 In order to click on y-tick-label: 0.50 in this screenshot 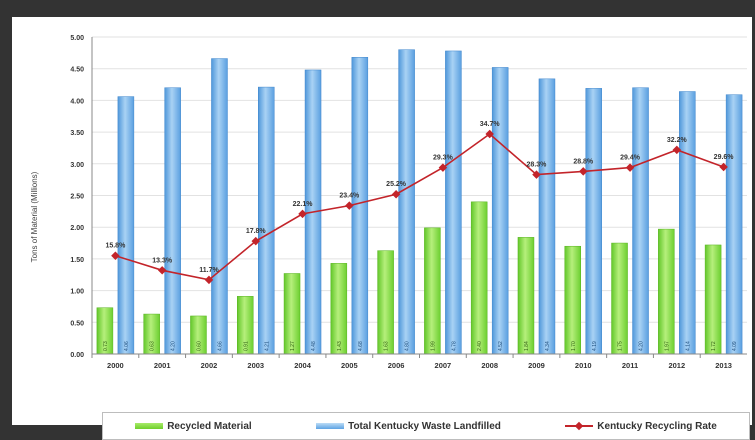, I will do `click(77, 323)`.